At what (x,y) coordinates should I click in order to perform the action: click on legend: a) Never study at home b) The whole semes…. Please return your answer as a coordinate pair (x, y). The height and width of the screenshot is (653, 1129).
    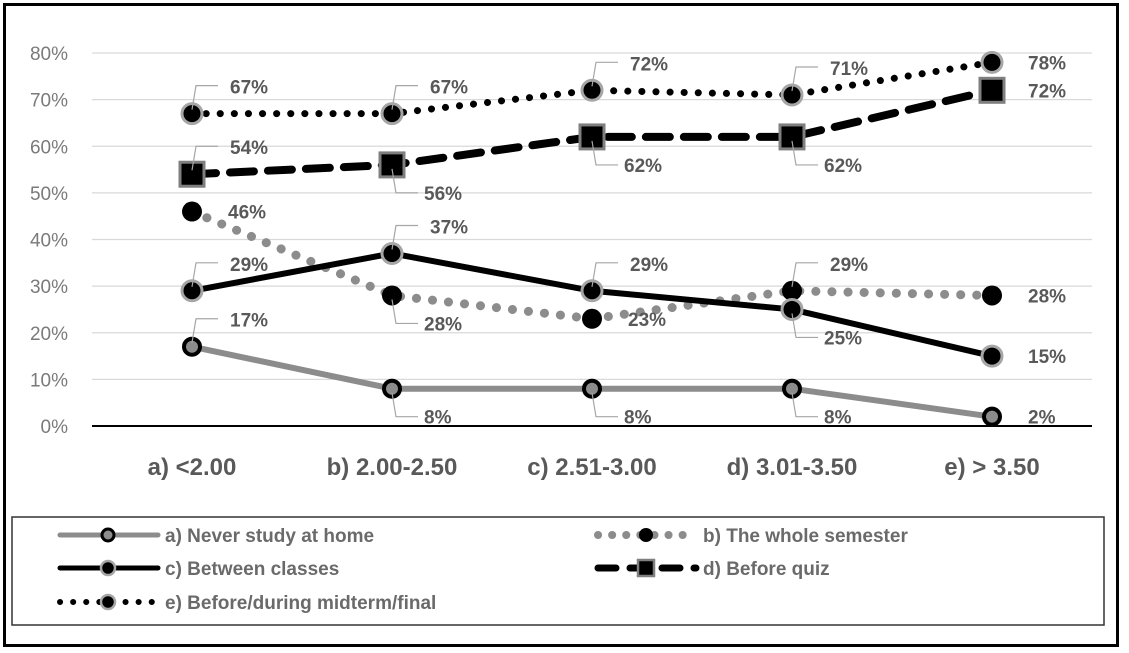
    Looking at the image, I should click on (482, 570).